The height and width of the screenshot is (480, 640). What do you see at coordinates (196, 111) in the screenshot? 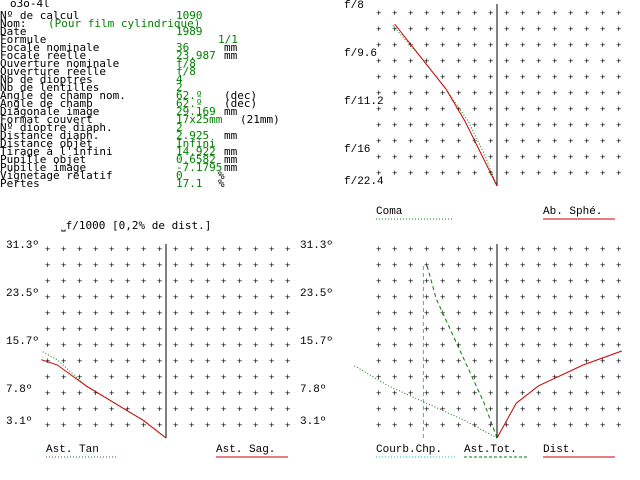
I see `spec-value: 29.169` at bounding box center [196, 111].